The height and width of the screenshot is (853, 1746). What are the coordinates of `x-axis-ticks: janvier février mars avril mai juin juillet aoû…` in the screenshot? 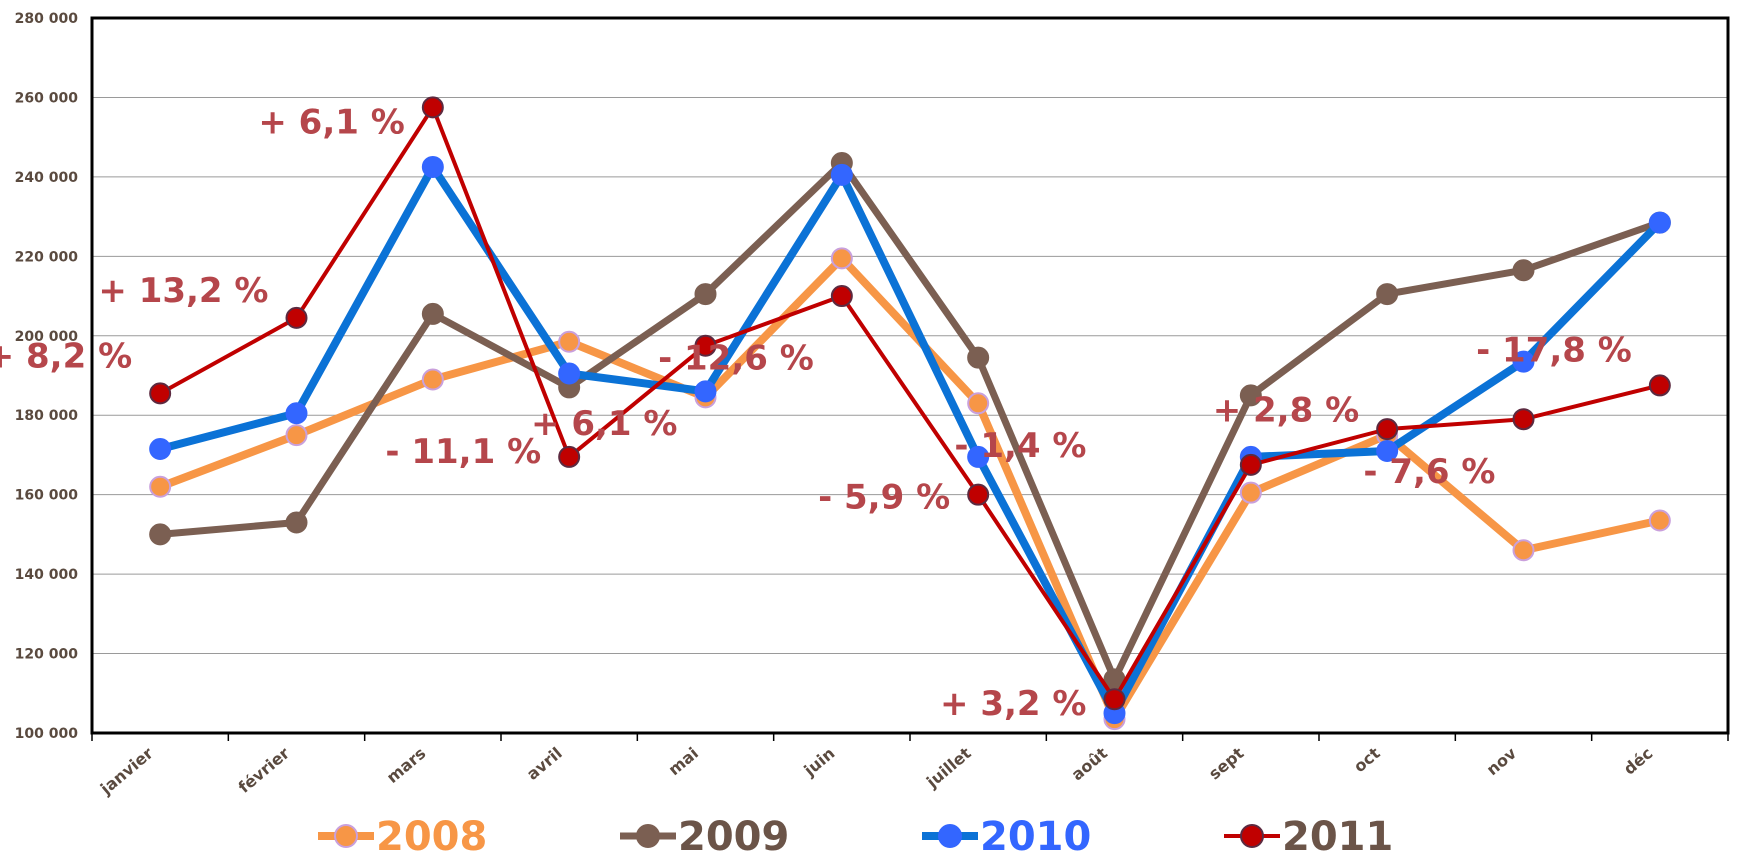 It's located at (910, 766).